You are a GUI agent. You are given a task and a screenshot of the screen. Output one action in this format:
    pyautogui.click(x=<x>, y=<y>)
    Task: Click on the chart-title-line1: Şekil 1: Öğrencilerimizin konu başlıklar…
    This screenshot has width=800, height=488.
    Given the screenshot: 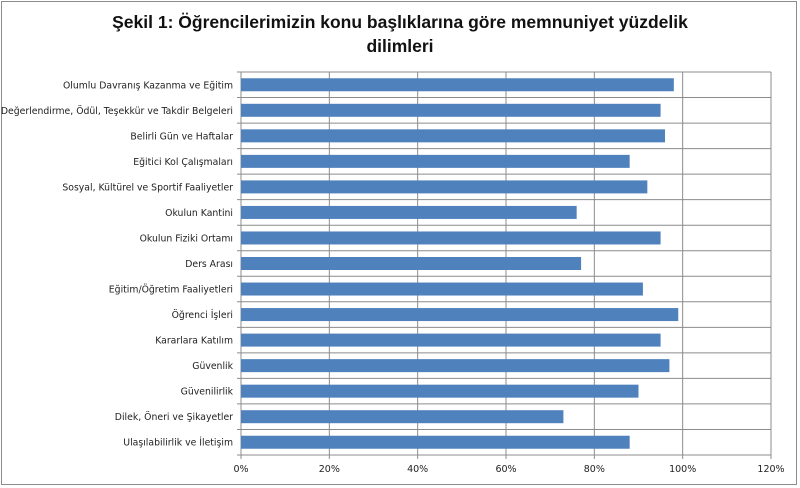 What is the action you would take?
    pyautogui.click(x=400, y=22)
    